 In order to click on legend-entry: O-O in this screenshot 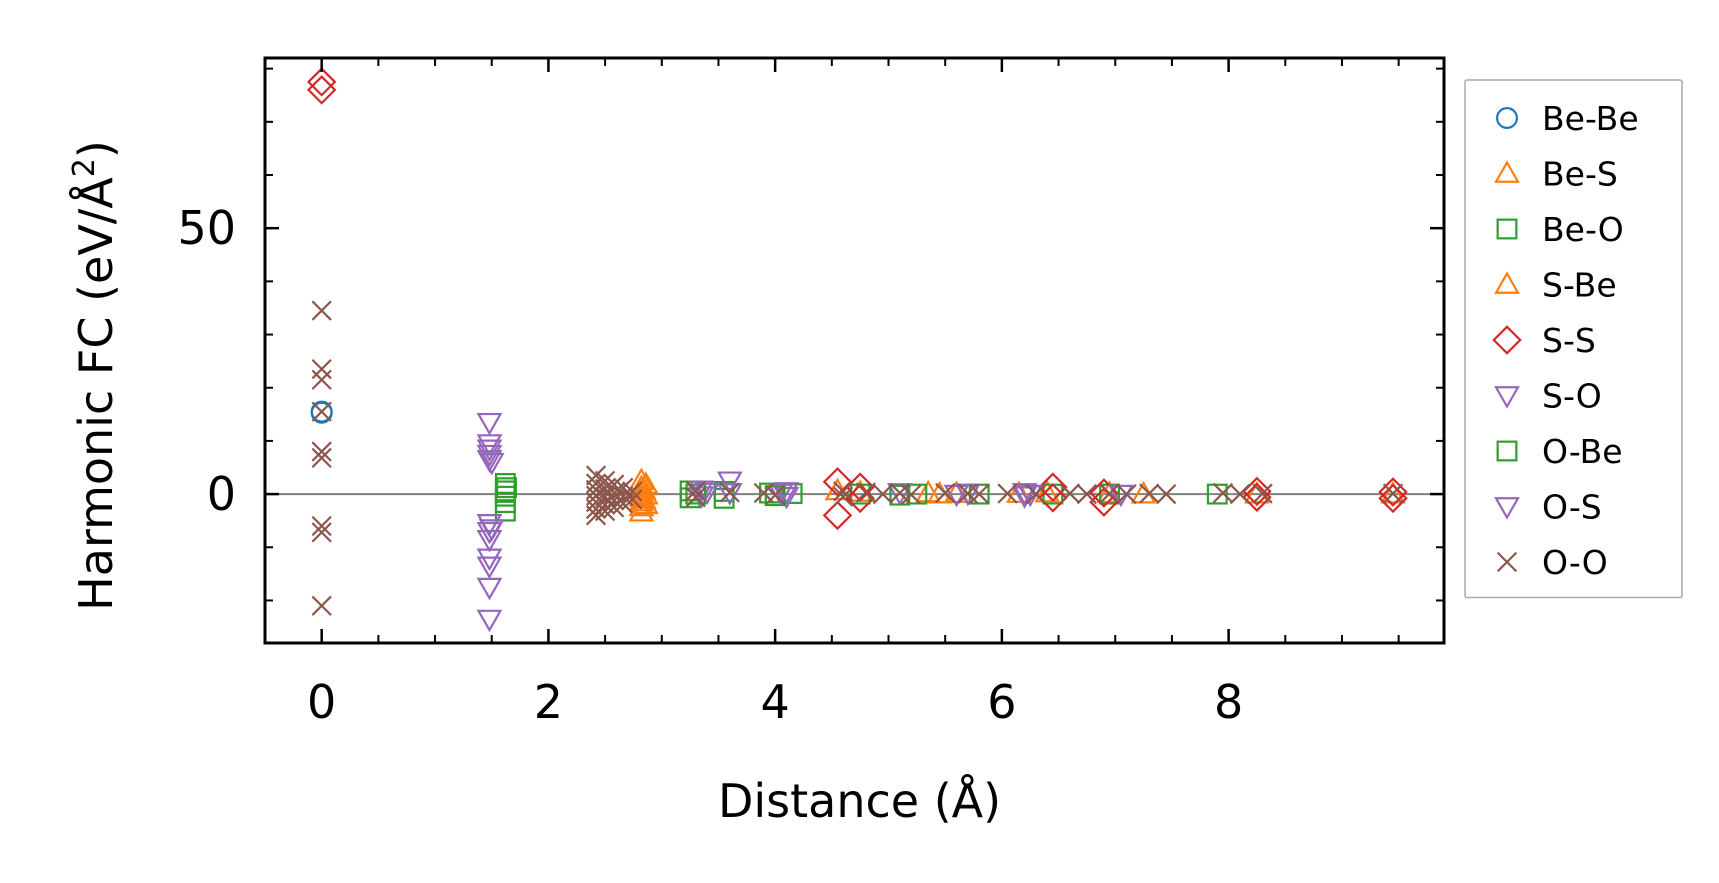, I will do `click(1552, 562)`.